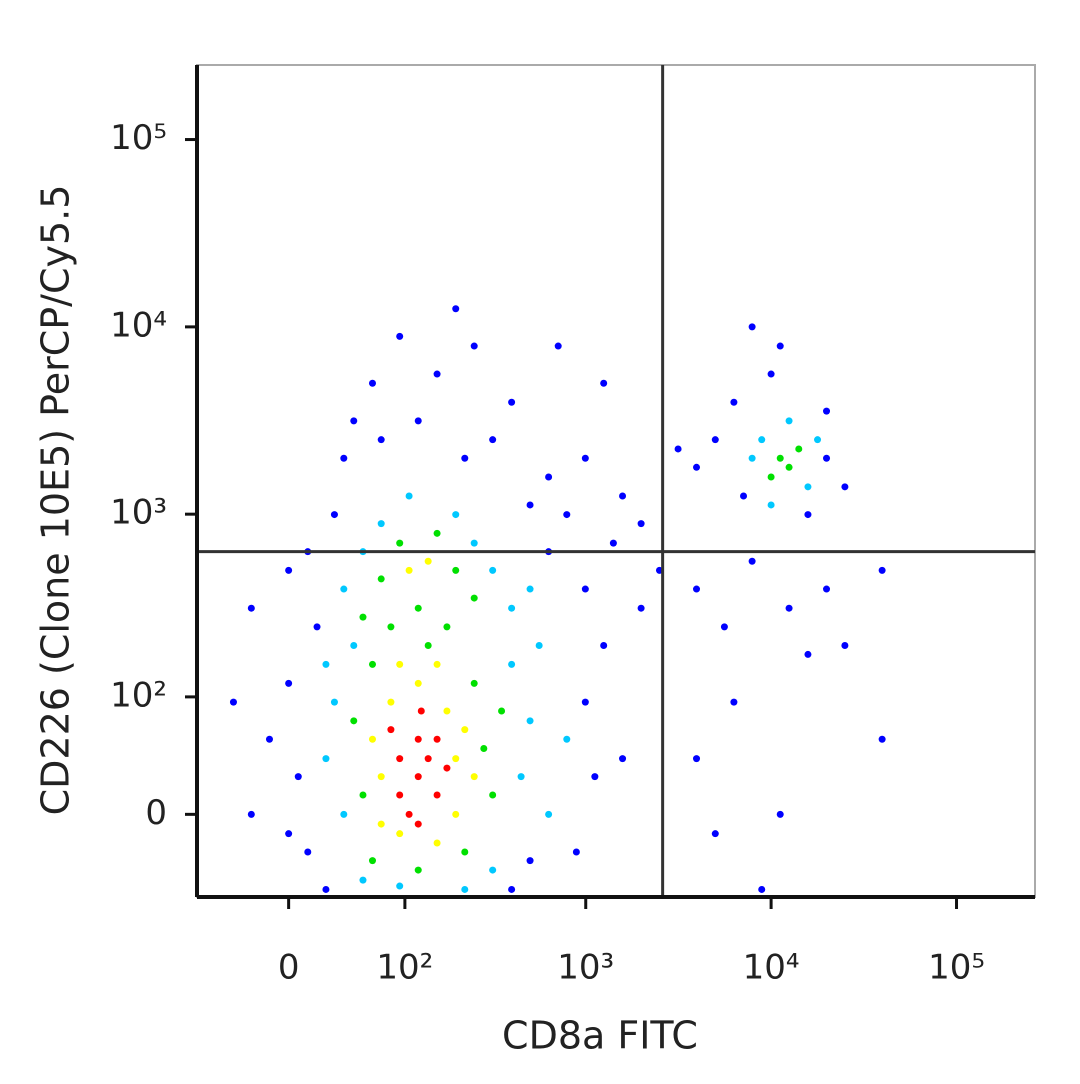 Image resolution: width=1080 pixels, height=1084 pixels. What do you see at coordinates (600, 1036) in the screenshot?
I see `x-axis-label: CD8a FITC` at bounding box center [600, 1036].